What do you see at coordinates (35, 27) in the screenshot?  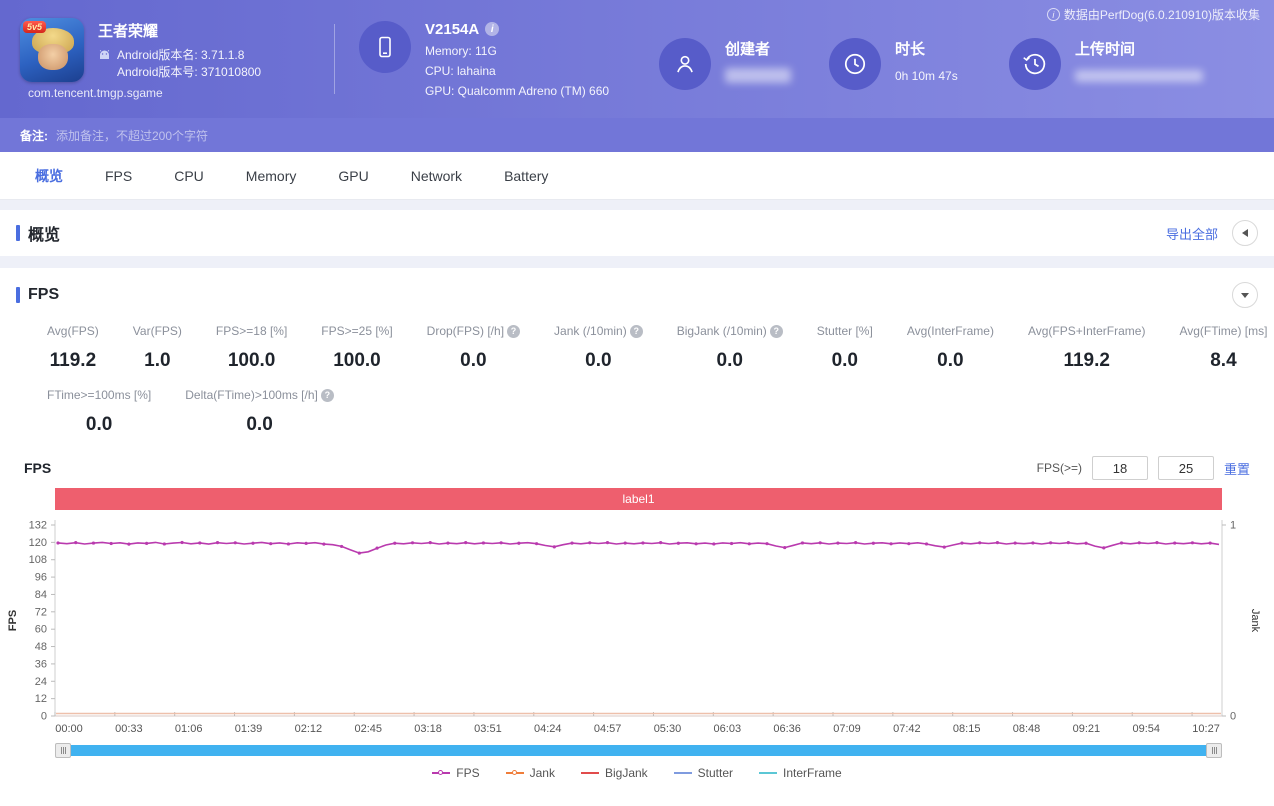 I see `game-5v5-badge: 5v5` at bounding box center [35, 27].